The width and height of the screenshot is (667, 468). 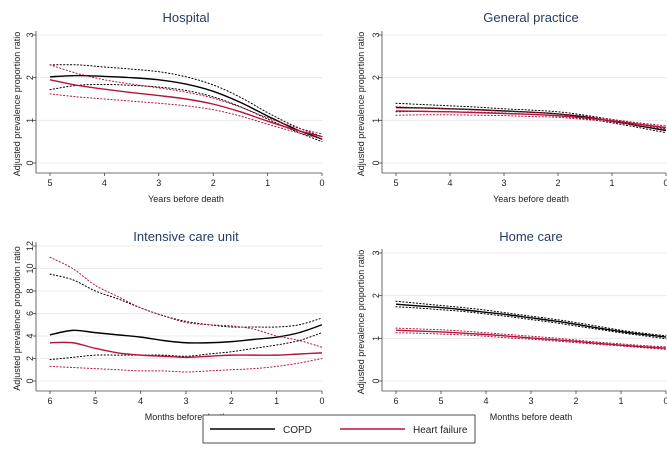 I want to click on legend: COPD Heart failure, so click(x=339, y=429).